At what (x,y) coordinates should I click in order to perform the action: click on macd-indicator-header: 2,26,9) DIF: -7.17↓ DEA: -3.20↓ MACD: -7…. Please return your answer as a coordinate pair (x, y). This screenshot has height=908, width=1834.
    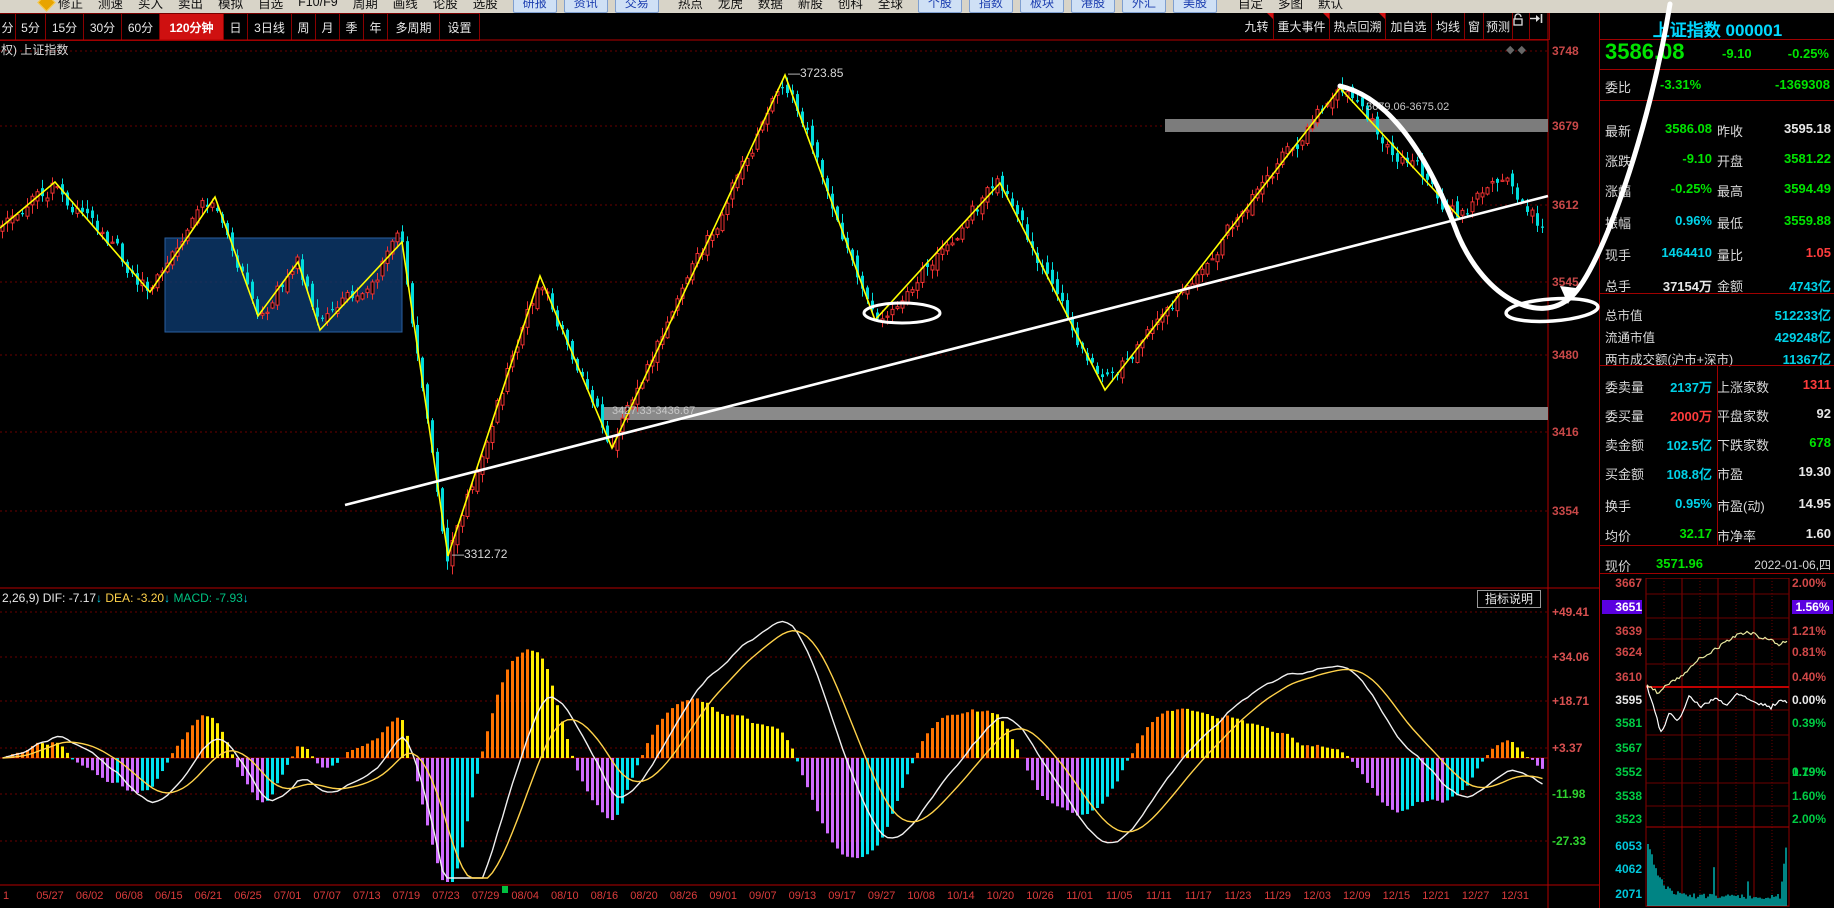
    Looking at the image, I should click on (125, 598).